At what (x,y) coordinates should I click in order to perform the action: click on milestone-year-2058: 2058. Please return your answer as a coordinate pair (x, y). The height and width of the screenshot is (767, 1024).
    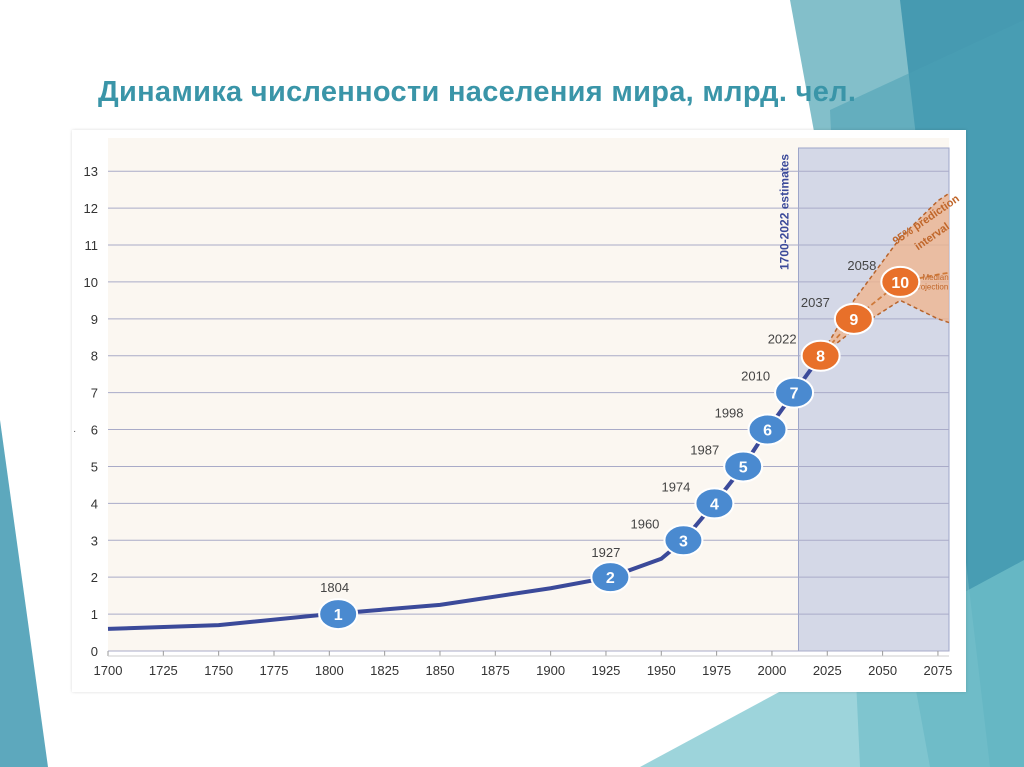
    Looking at the image, I should click on (861, 265).